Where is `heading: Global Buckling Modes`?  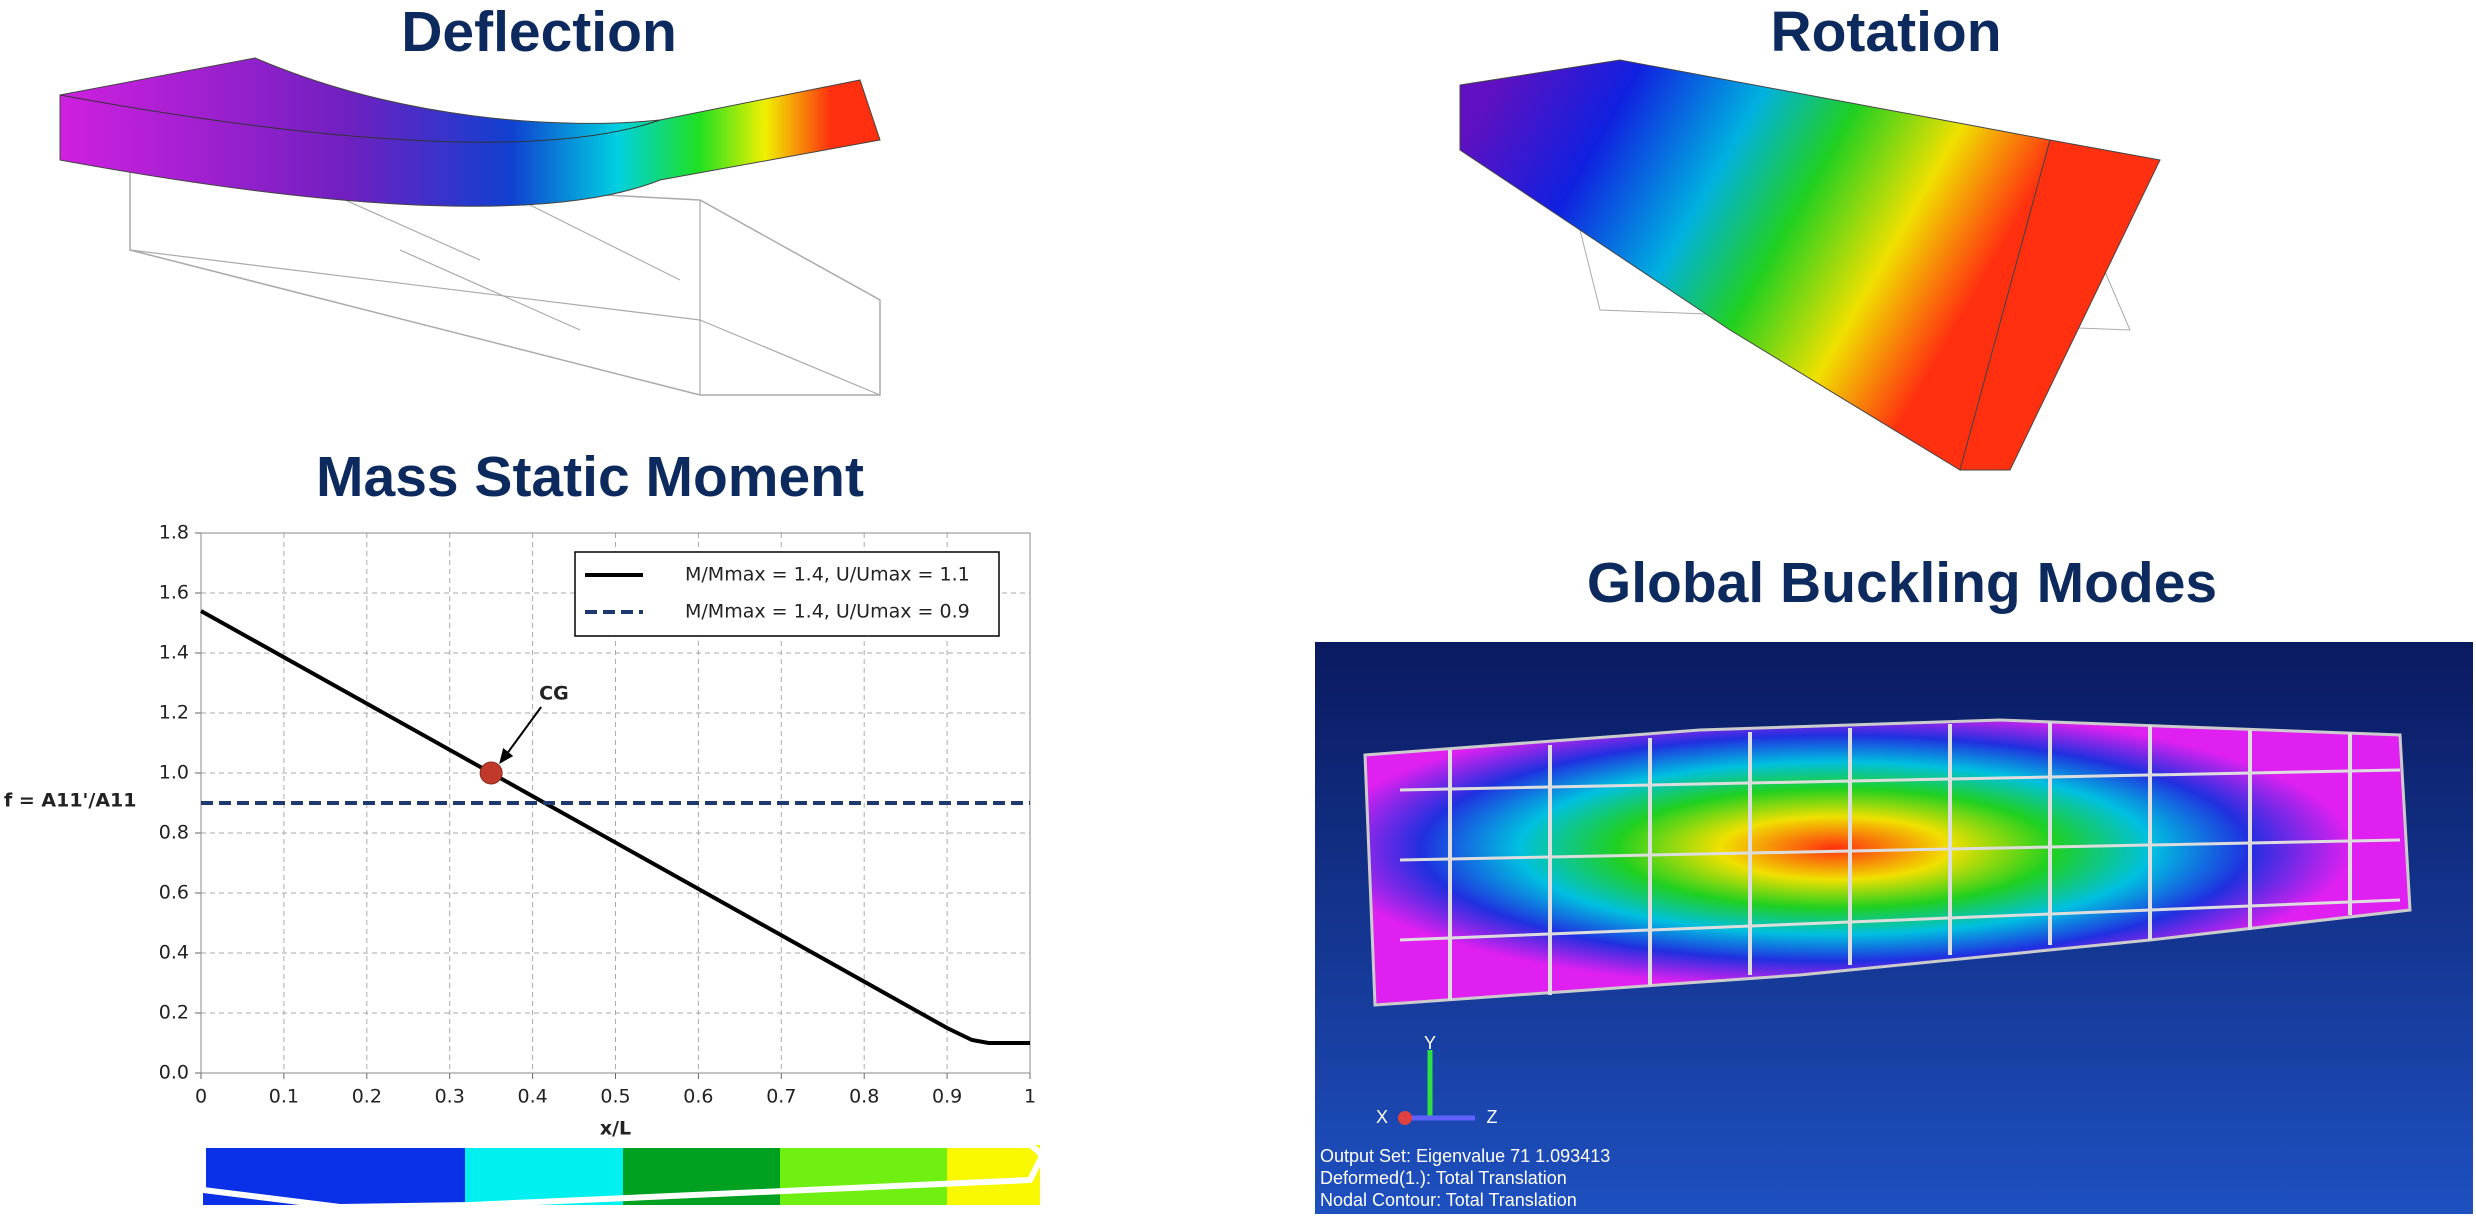
heading: Global Buckling Modes is located at coordinates (1902, 583).